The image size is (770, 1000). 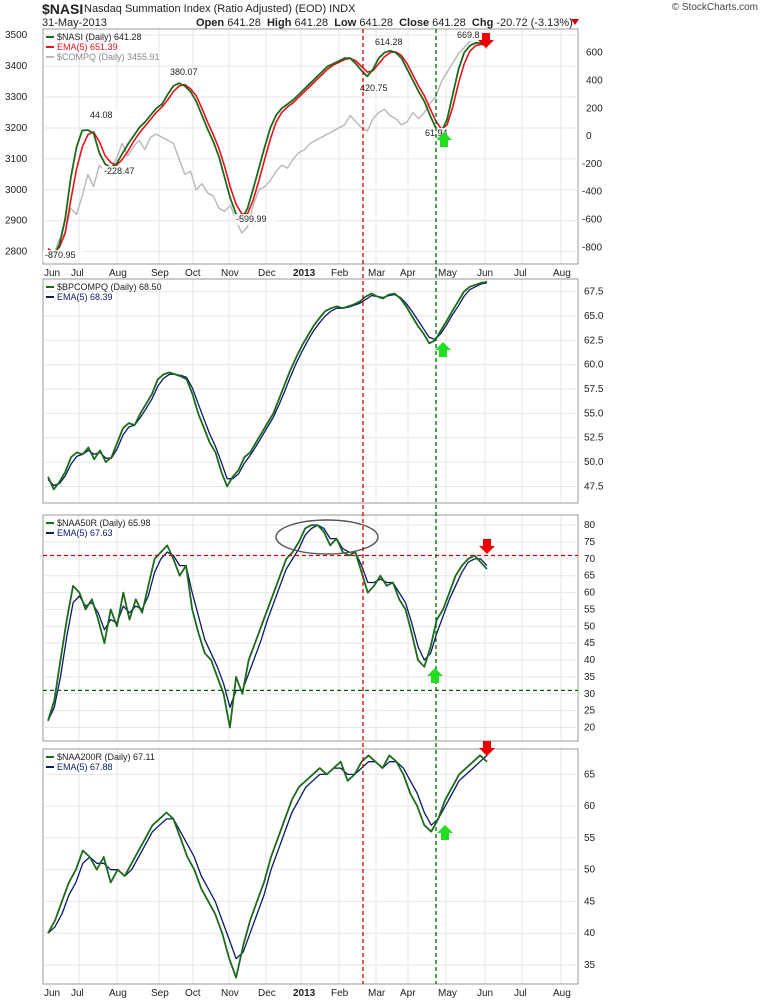 What do you see at coordinates (594, 486) in the screenshot?
I see `right-tick-label: 47.5` at bounding box center [594, 486].